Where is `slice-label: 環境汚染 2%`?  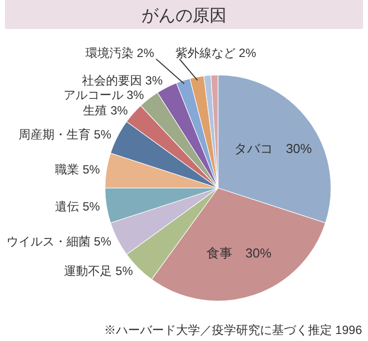 slice-label: 環境汚染 2% is located at coordinates (119, 53).